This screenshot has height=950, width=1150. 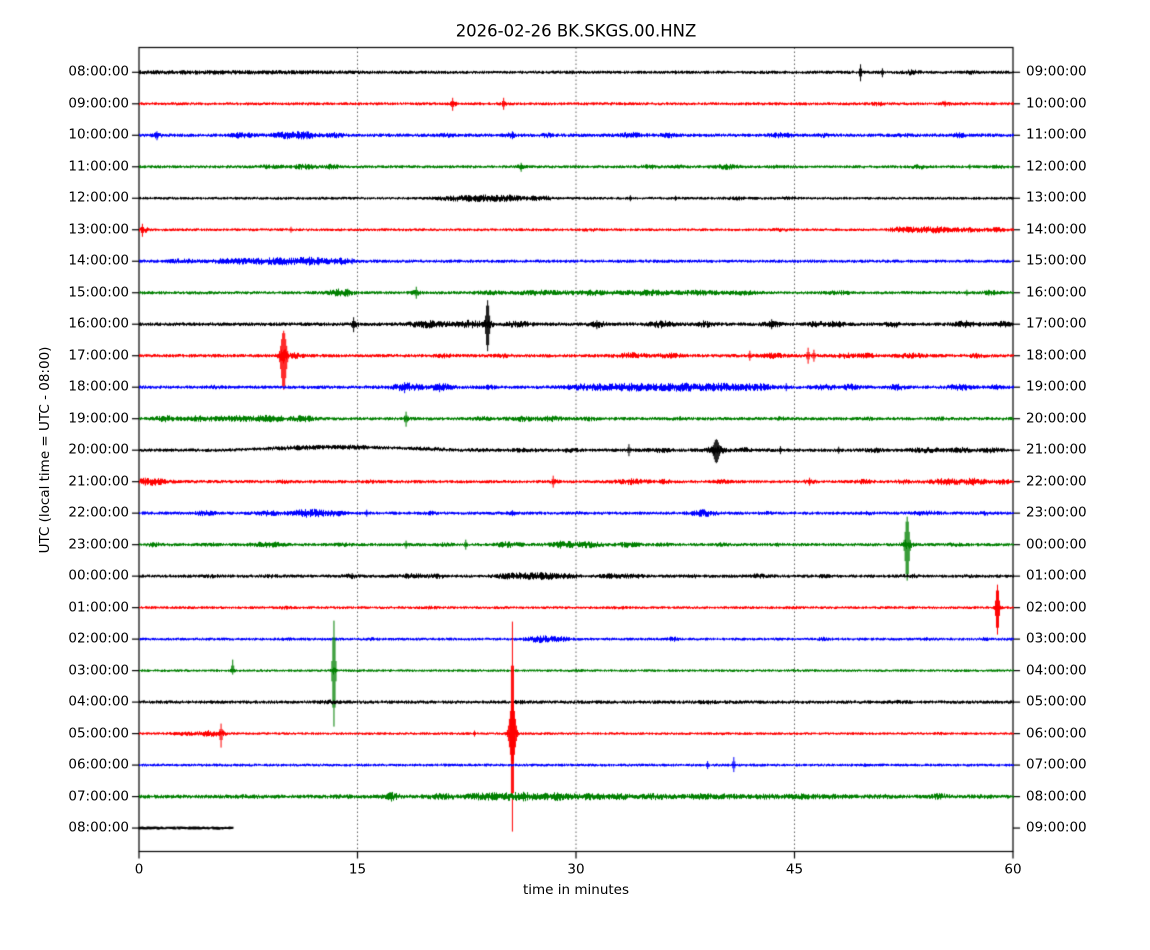 I want to click on utc-tick-label: 10:00:00, so click(x=98, y=134).